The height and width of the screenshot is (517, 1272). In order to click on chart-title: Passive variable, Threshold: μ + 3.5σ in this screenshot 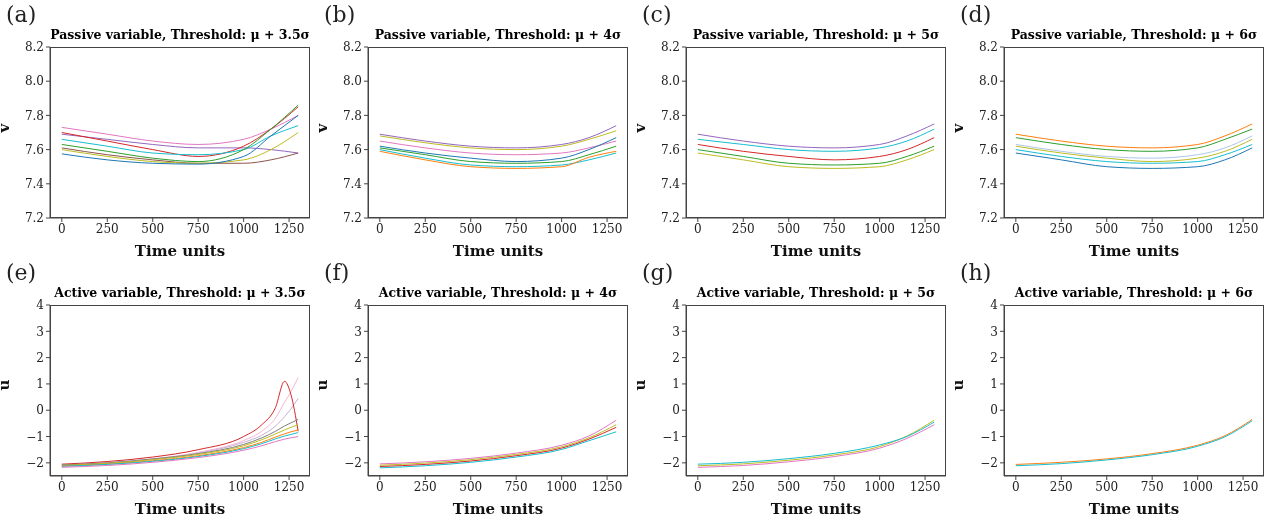, I will do `click(180, 34)`.